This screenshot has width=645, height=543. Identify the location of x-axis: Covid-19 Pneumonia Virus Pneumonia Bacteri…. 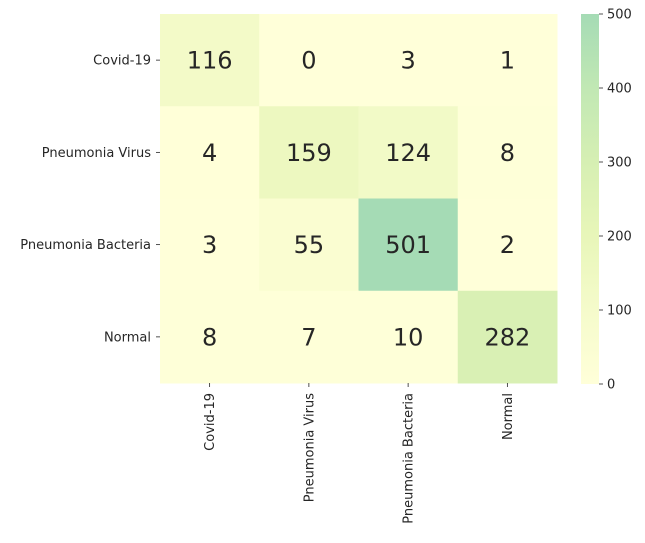
(359, 453).